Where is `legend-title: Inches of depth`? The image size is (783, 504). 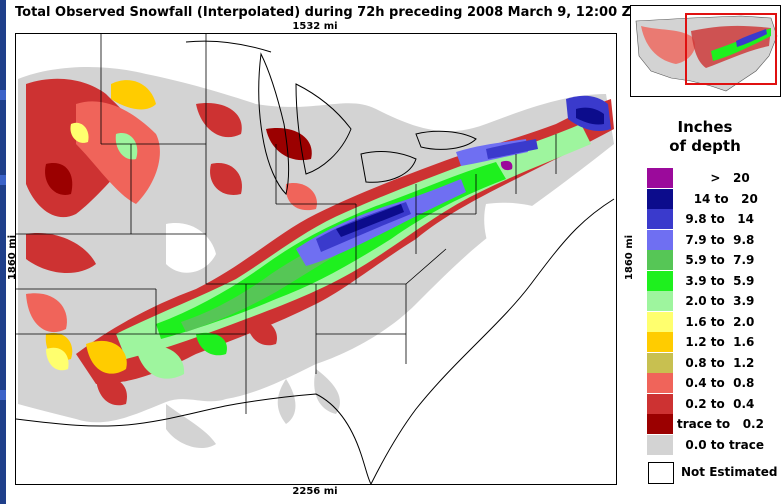
legend-title: Inches of depth is located at coordinates (705, 137).